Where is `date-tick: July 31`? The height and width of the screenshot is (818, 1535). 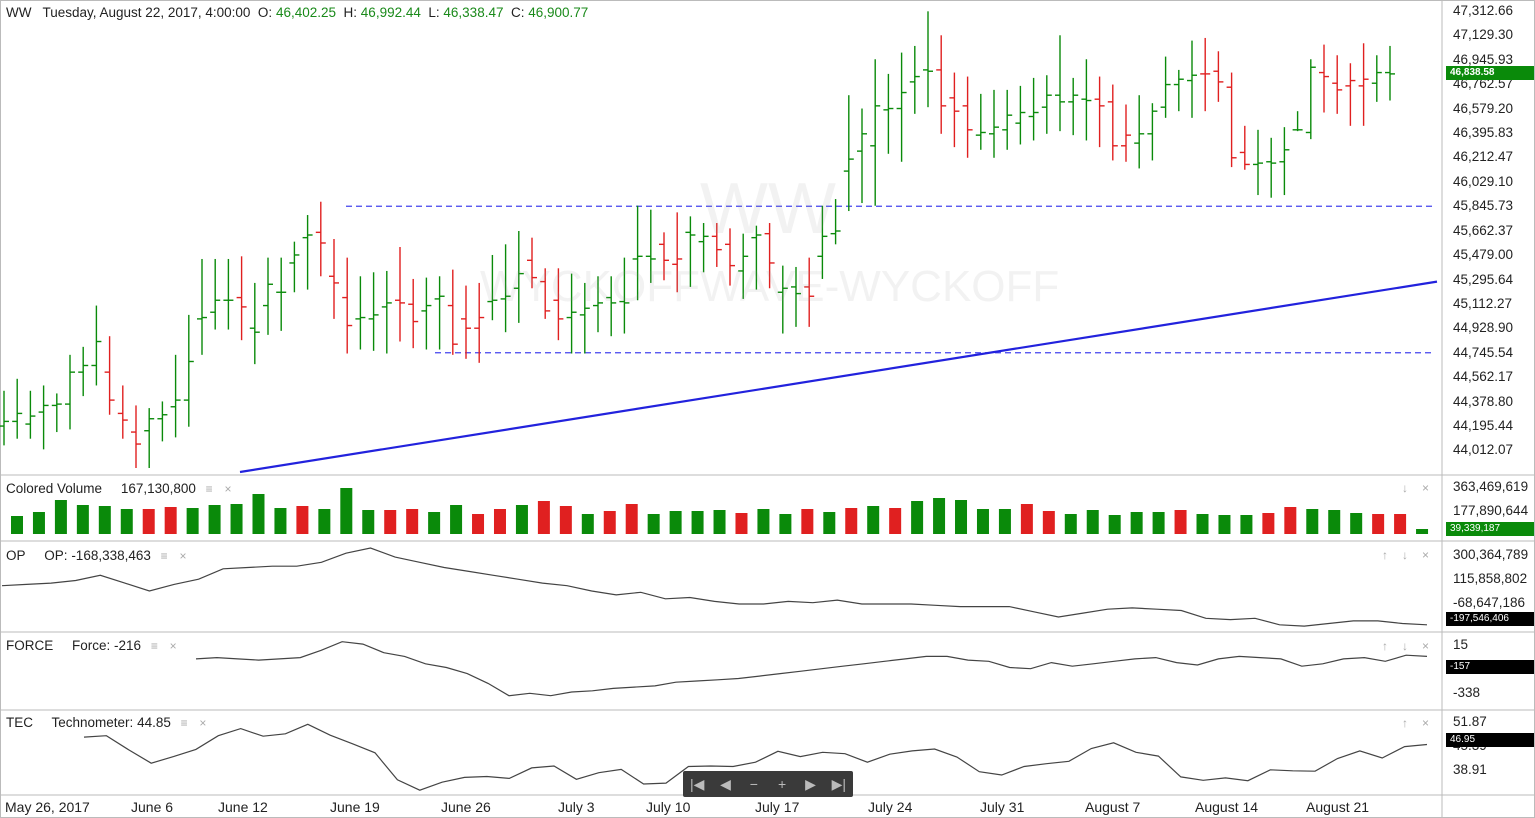
date-tick: July 31 is located at coordinates (1002, 807).